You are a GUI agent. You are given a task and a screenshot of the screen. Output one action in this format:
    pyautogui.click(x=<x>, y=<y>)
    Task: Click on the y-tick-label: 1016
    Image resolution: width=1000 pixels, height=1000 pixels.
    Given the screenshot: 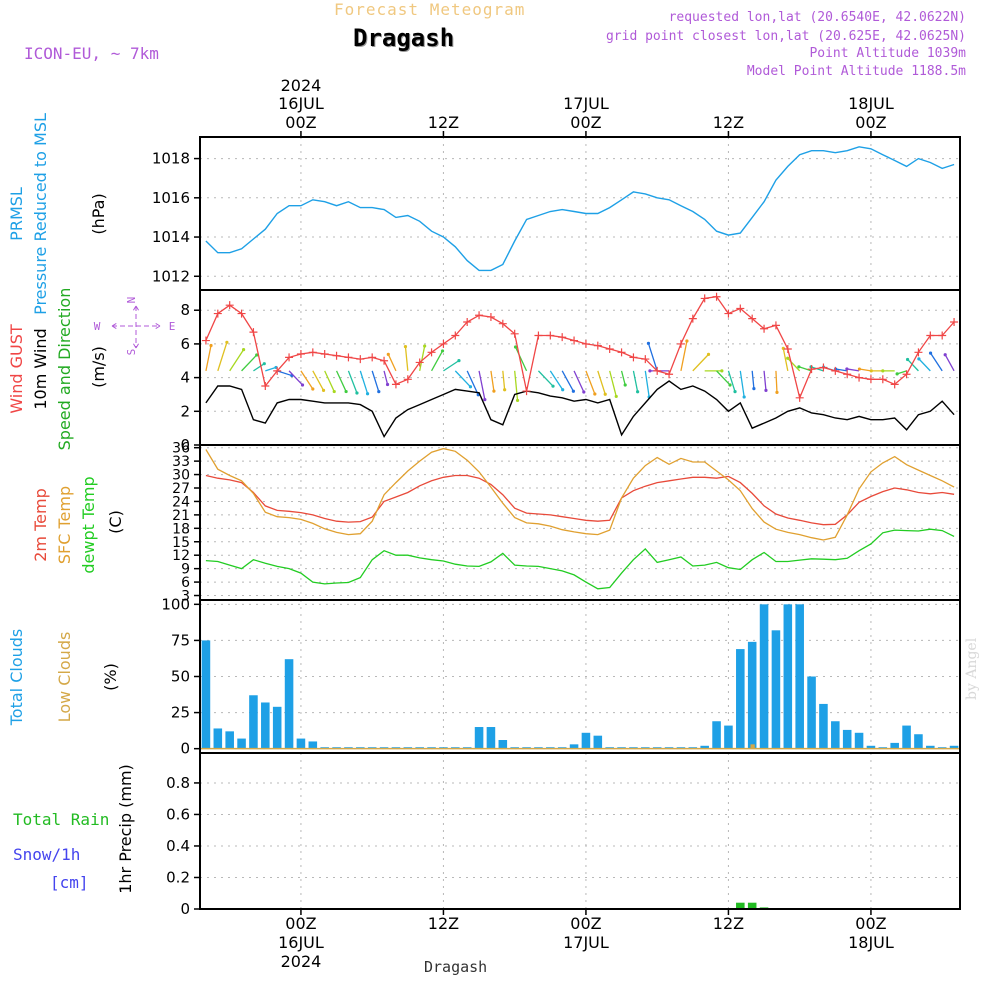 What is the action you would take?
    pyautogui.click(x=171, y=198)
    